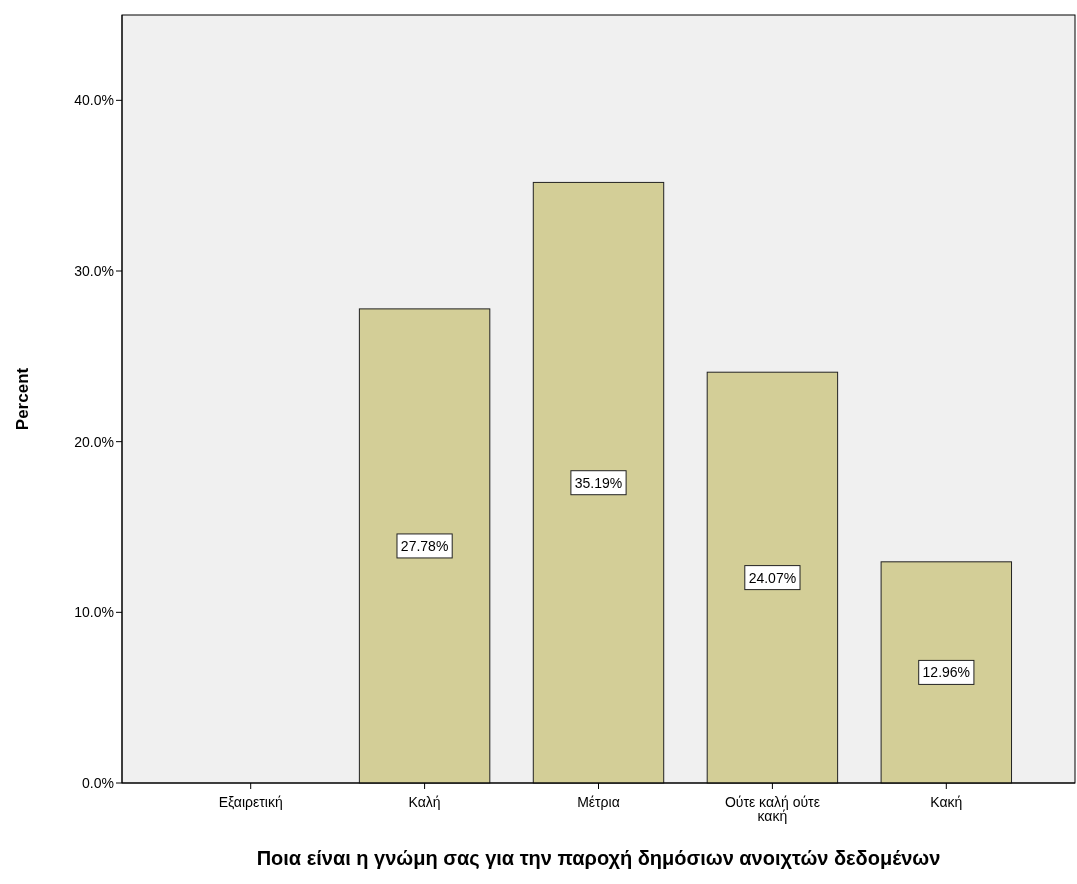 The width and height of the screenshot is (1077, 884). Describe the element at coordinates (94, 100) in the screenshot. I see `y-tick-label: 40.0%` at that location.